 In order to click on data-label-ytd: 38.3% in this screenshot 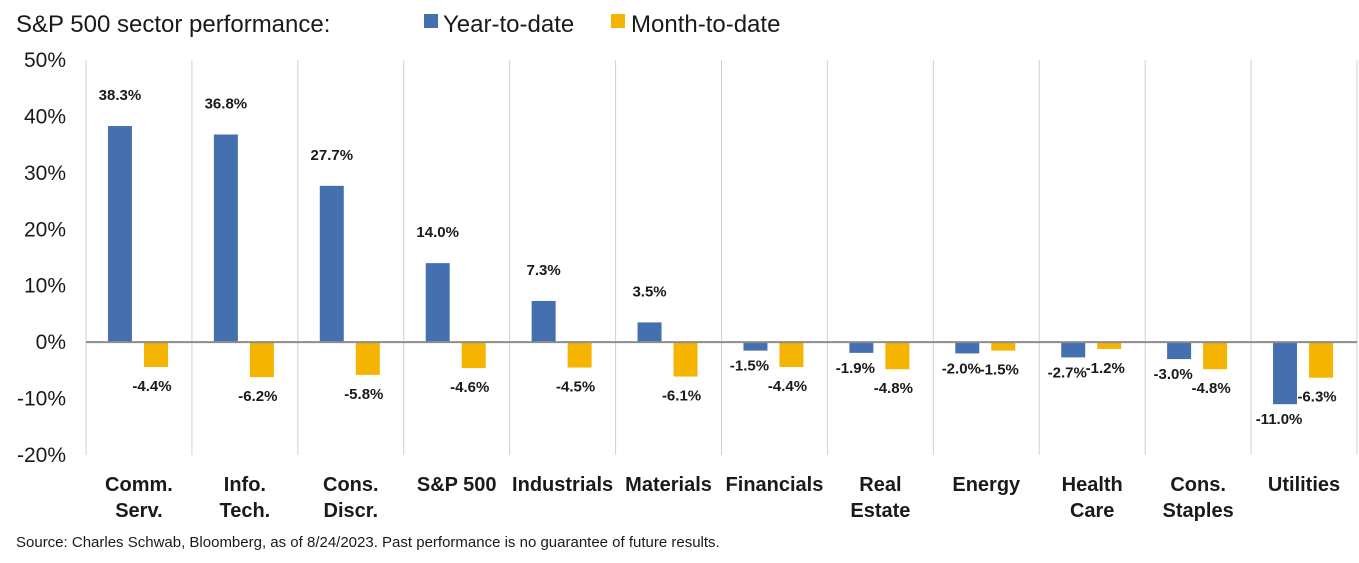, I will do `click(120, 95)`.